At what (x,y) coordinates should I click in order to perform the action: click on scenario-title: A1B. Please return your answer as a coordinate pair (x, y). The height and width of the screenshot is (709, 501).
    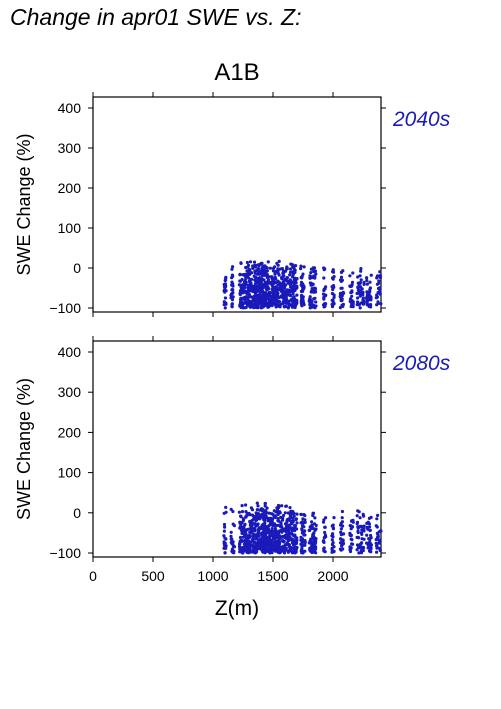
    Looking at the image, I should click on (236, 72).